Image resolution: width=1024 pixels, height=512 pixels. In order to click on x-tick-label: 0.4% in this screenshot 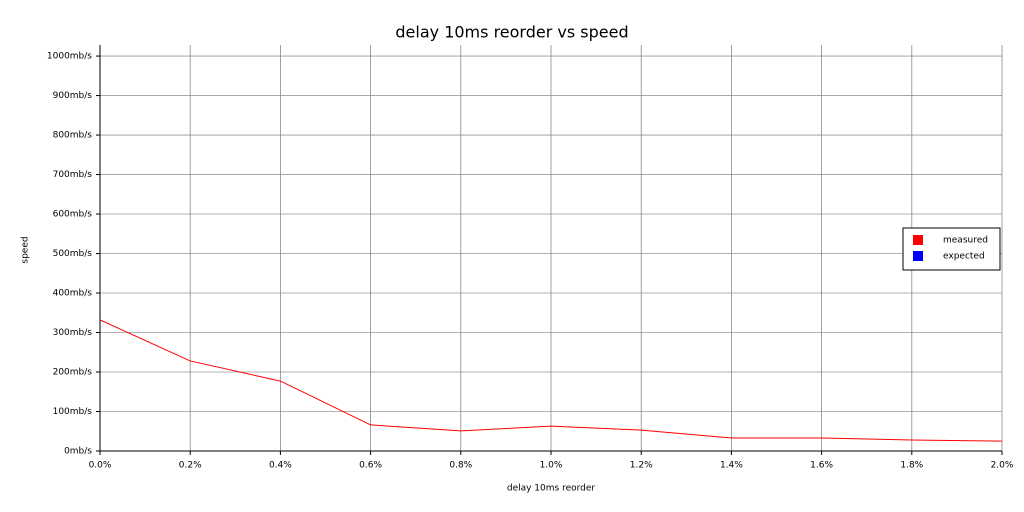, I will do `click(280, 466)`.